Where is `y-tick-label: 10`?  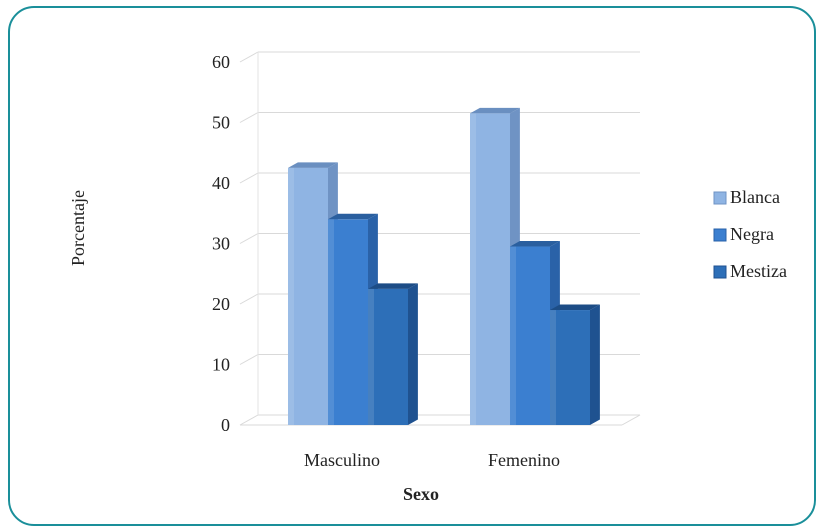 y-tick-label: 10 is located at coordinates (221, 365).